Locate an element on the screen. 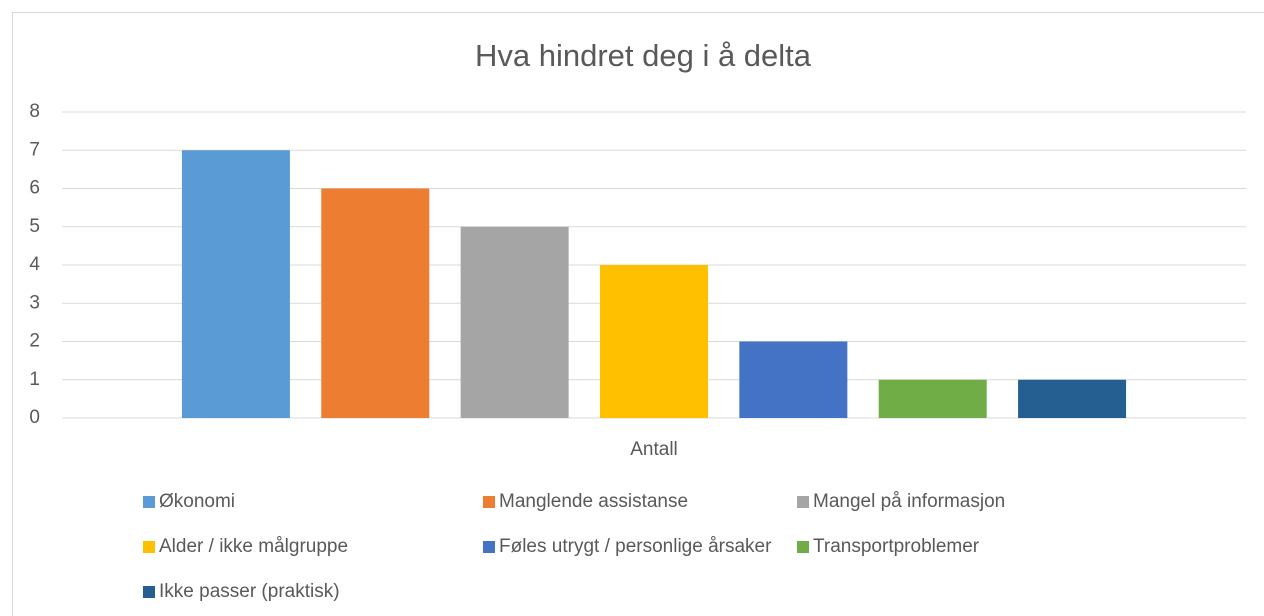 This screenshot has height=616, width=1264. y-tick-label: 5 is located at coordinates (34, 226).